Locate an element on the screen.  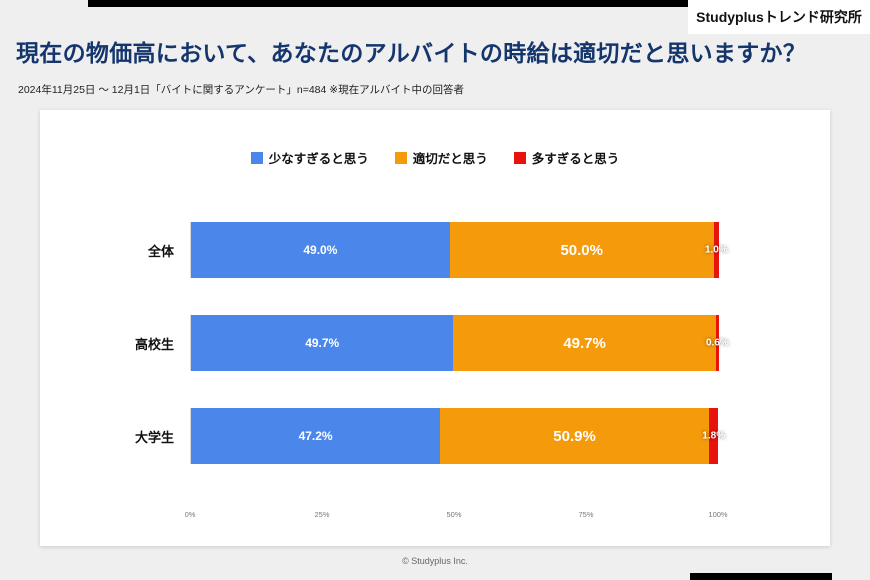
value-label: 50.0% is located at coordinates (581, 250).